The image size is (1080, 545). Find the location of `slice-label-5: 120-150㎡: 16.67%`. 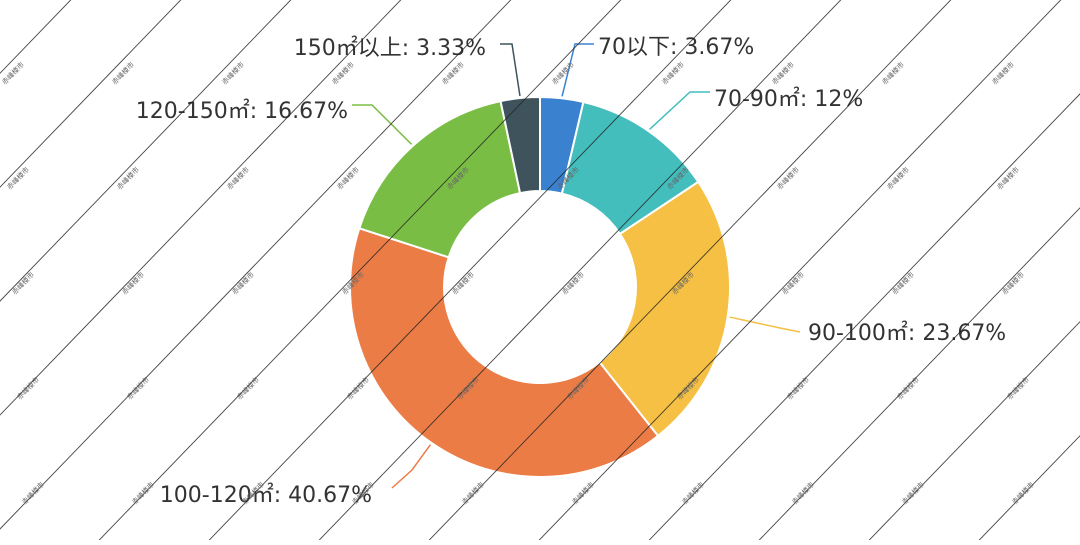

slice-label-5: 120-150㎡: 16.67% is located at coordinates (242, 111).